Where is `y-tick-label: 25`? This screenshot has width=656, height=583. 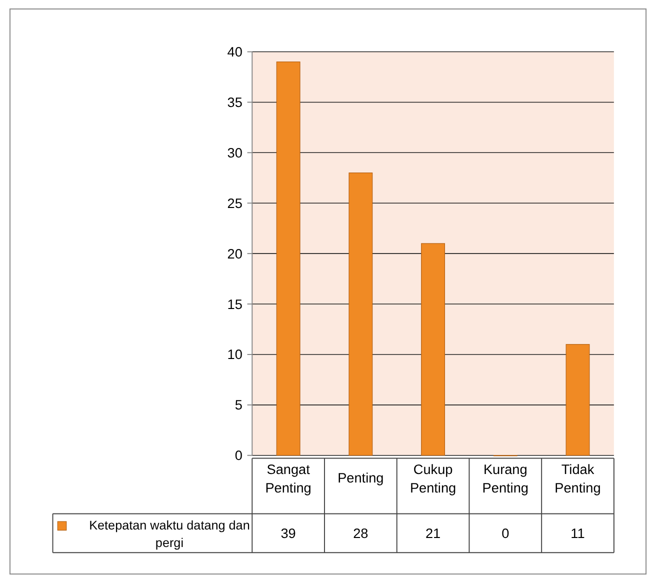 y-tick-label: 25 is located at coordinates (234, 203).